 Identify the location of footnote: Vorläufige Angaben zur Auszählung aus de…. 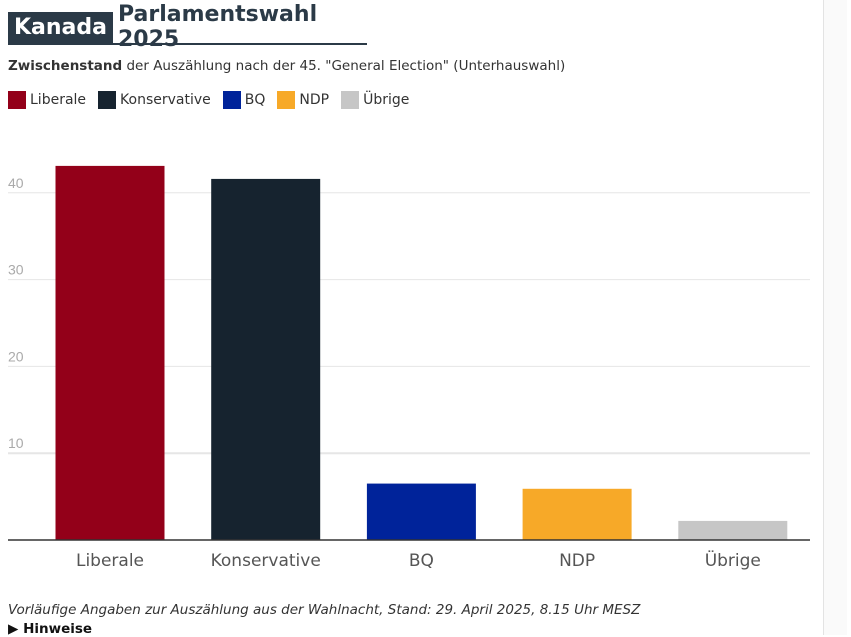
(324, 610).